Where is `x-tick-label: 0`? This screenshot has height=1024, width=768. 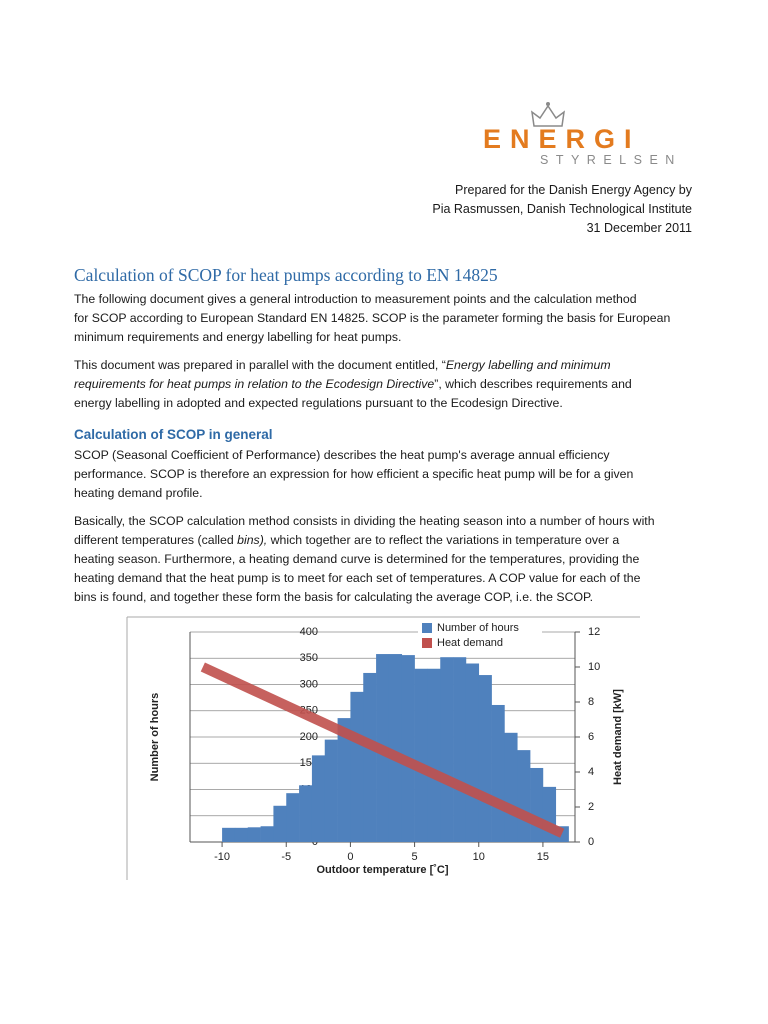
x-tick-label: 0 is located at coordinates (350, 857).